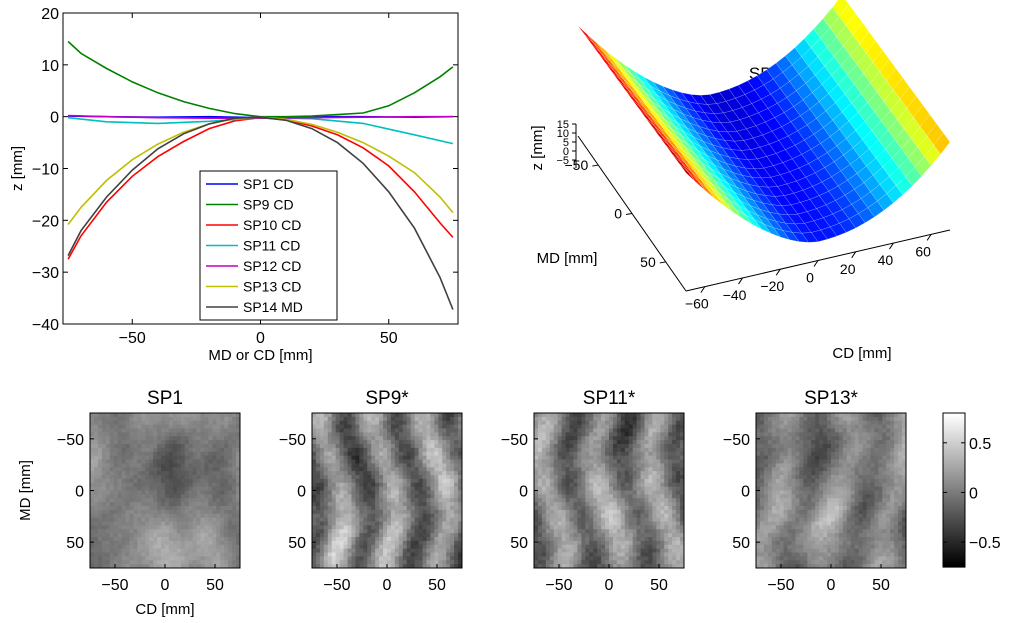 Image resolution: width=1014 pixels, height=623 pixels. What do you see at coordinates (164, 609) in the screenshot?
I see `x-axis-label: CD [mm]` at bounding box center [164, 609].